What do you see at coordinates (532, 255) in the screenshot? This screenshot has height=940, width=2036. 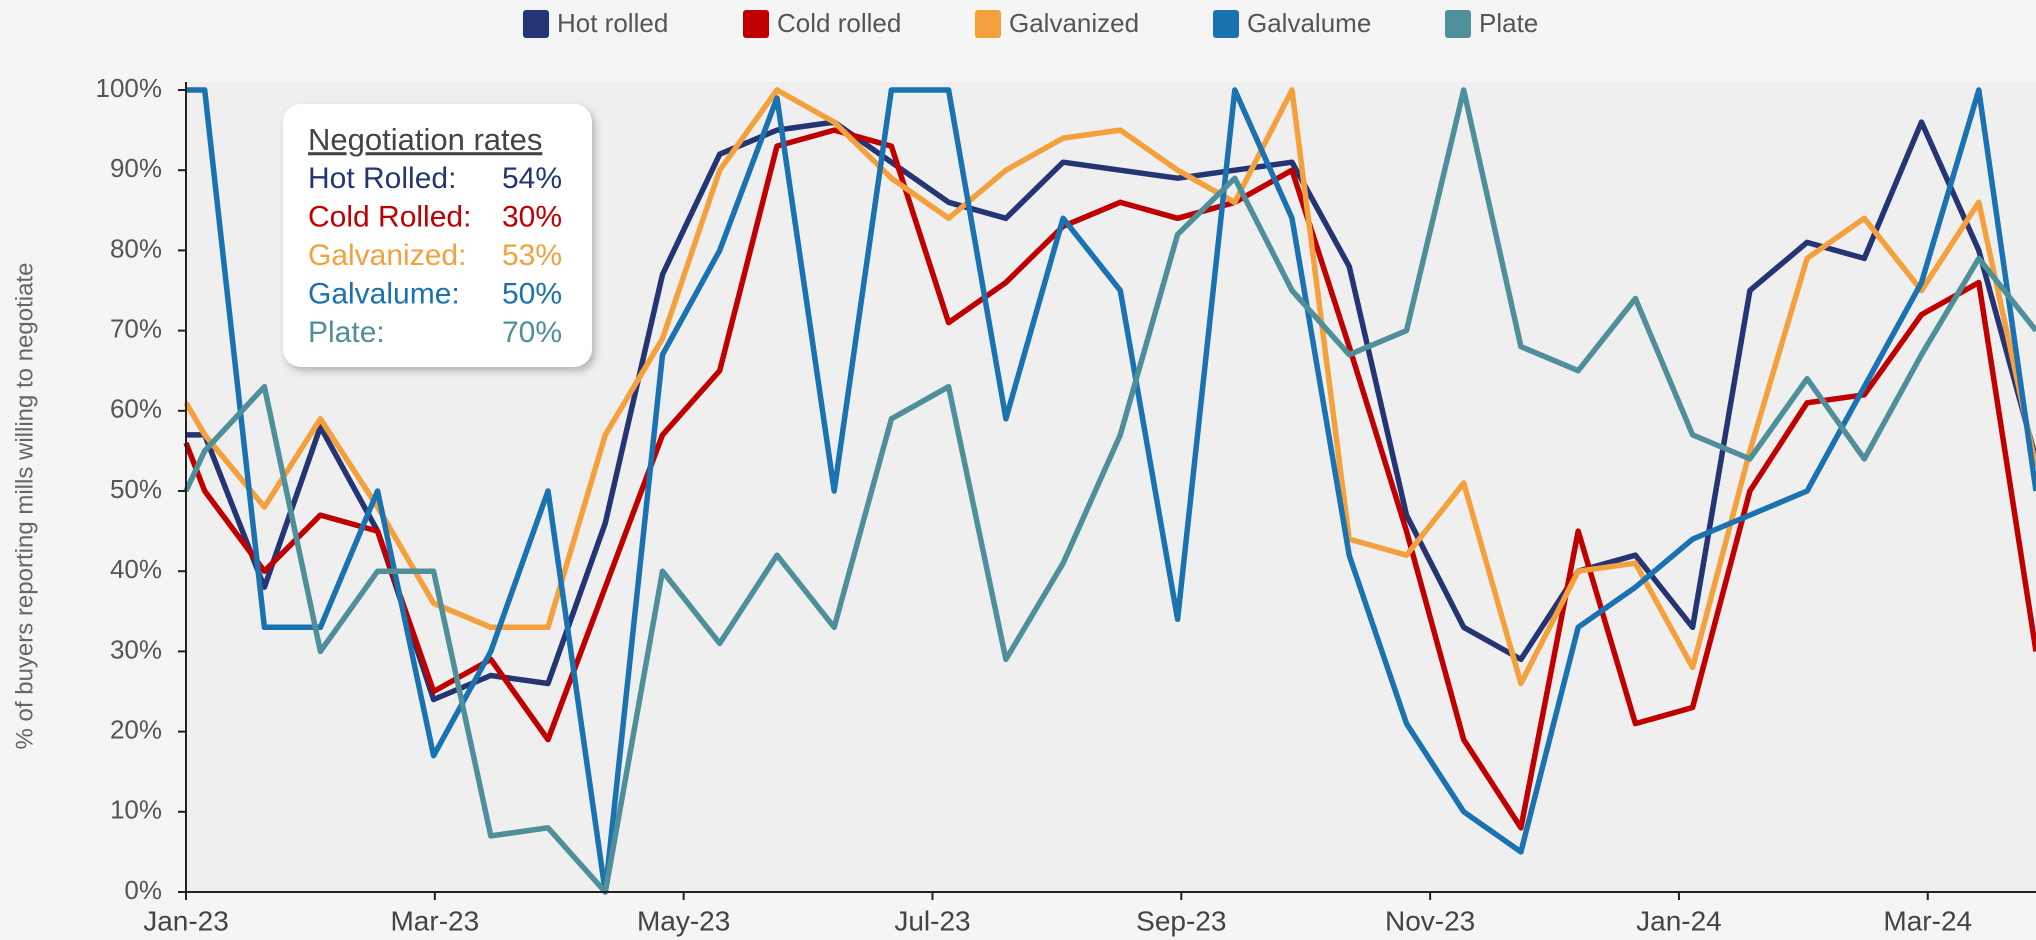 I see `summary-rate: 53%` at bounding box center [532, 255].